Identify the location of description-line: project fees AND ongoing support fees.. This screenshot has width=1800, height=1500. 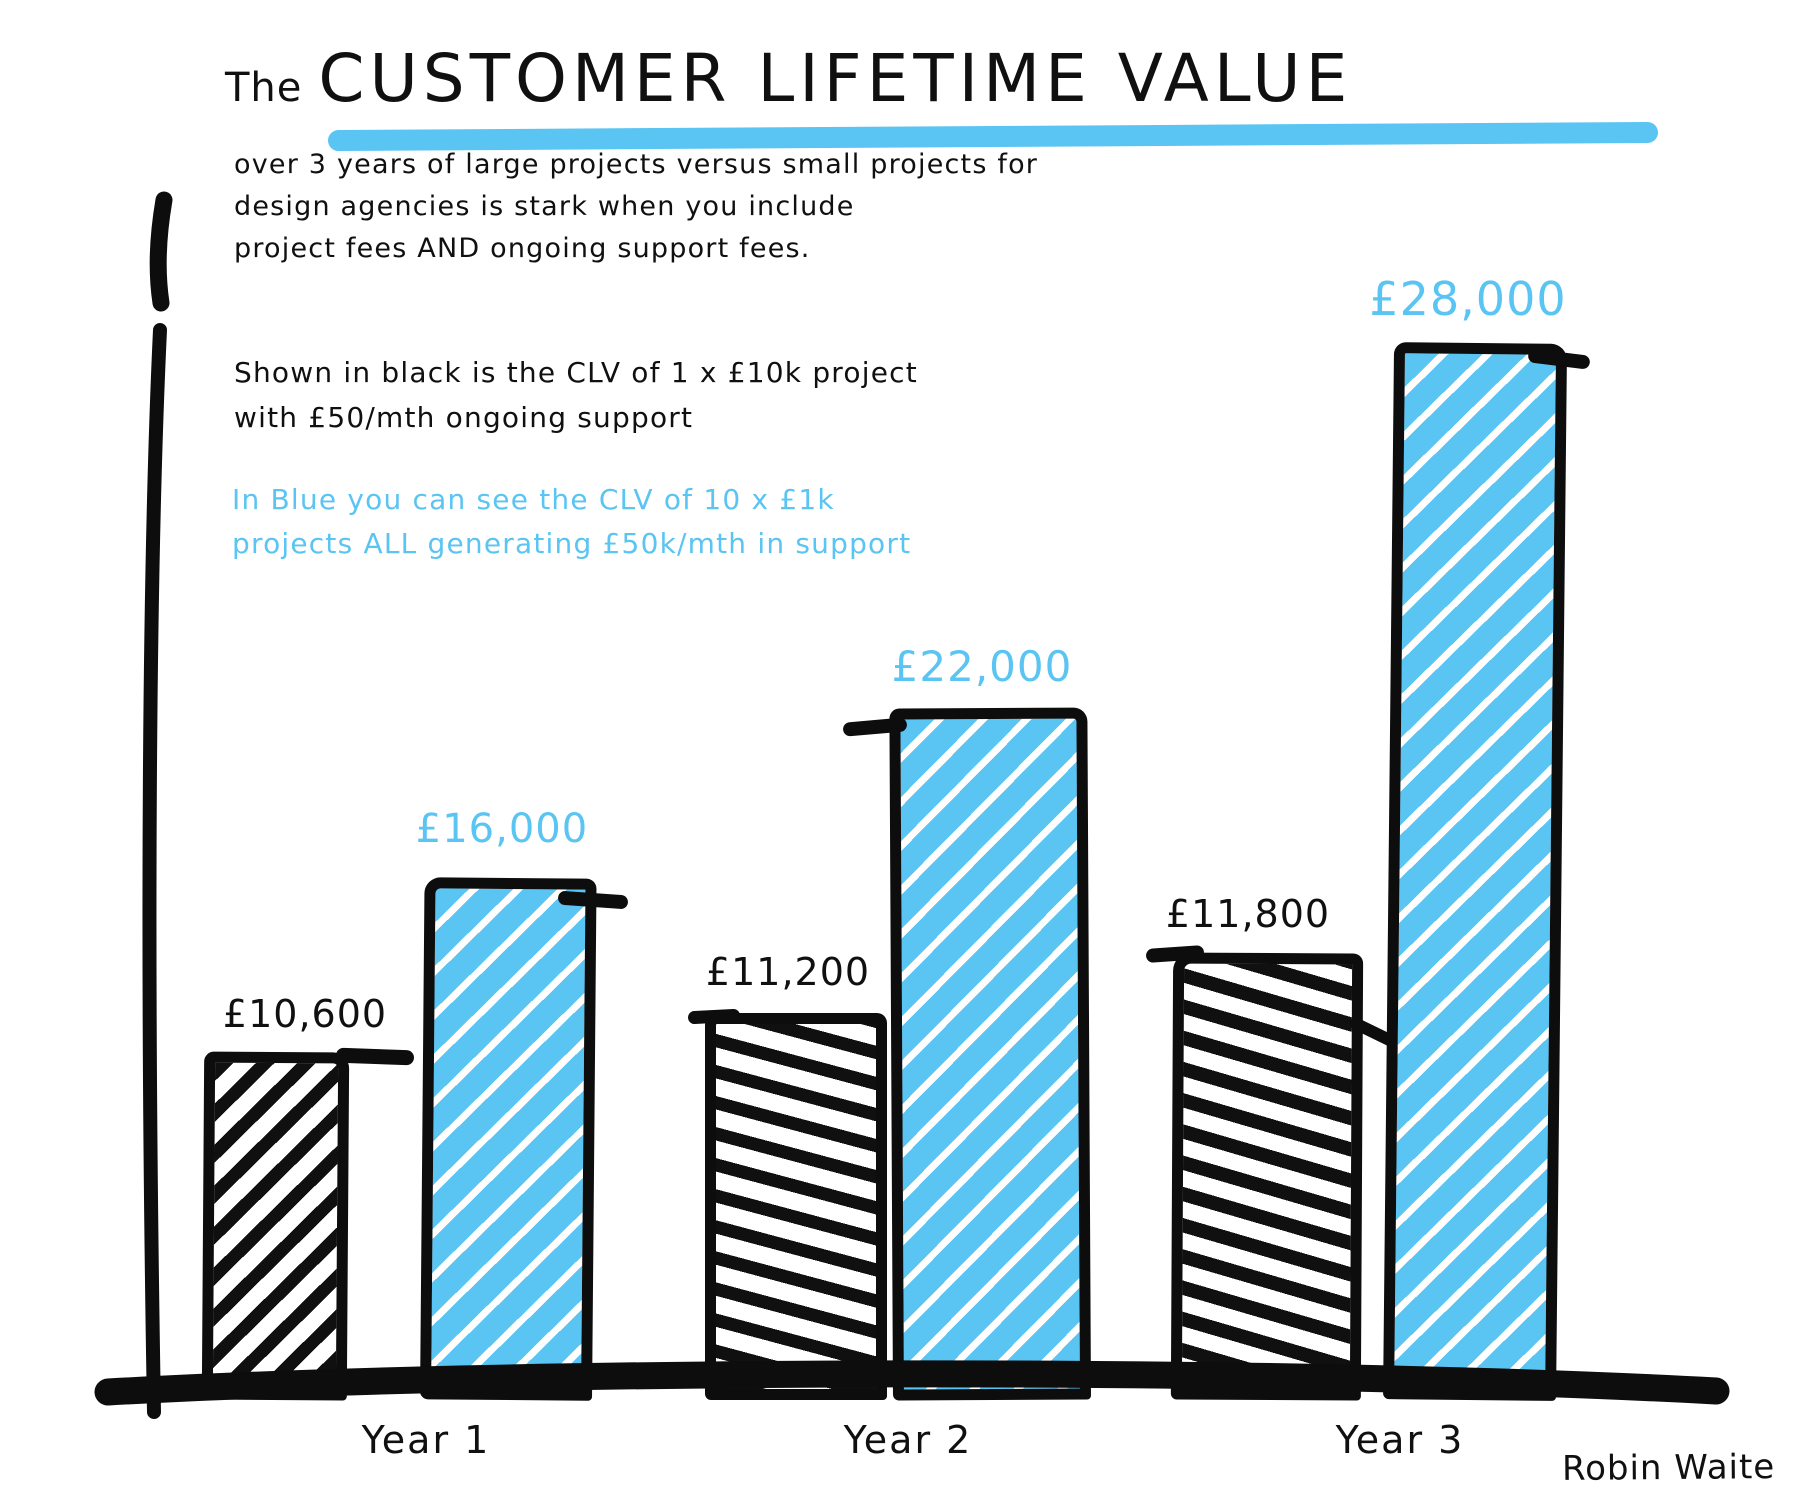
(522, 248).